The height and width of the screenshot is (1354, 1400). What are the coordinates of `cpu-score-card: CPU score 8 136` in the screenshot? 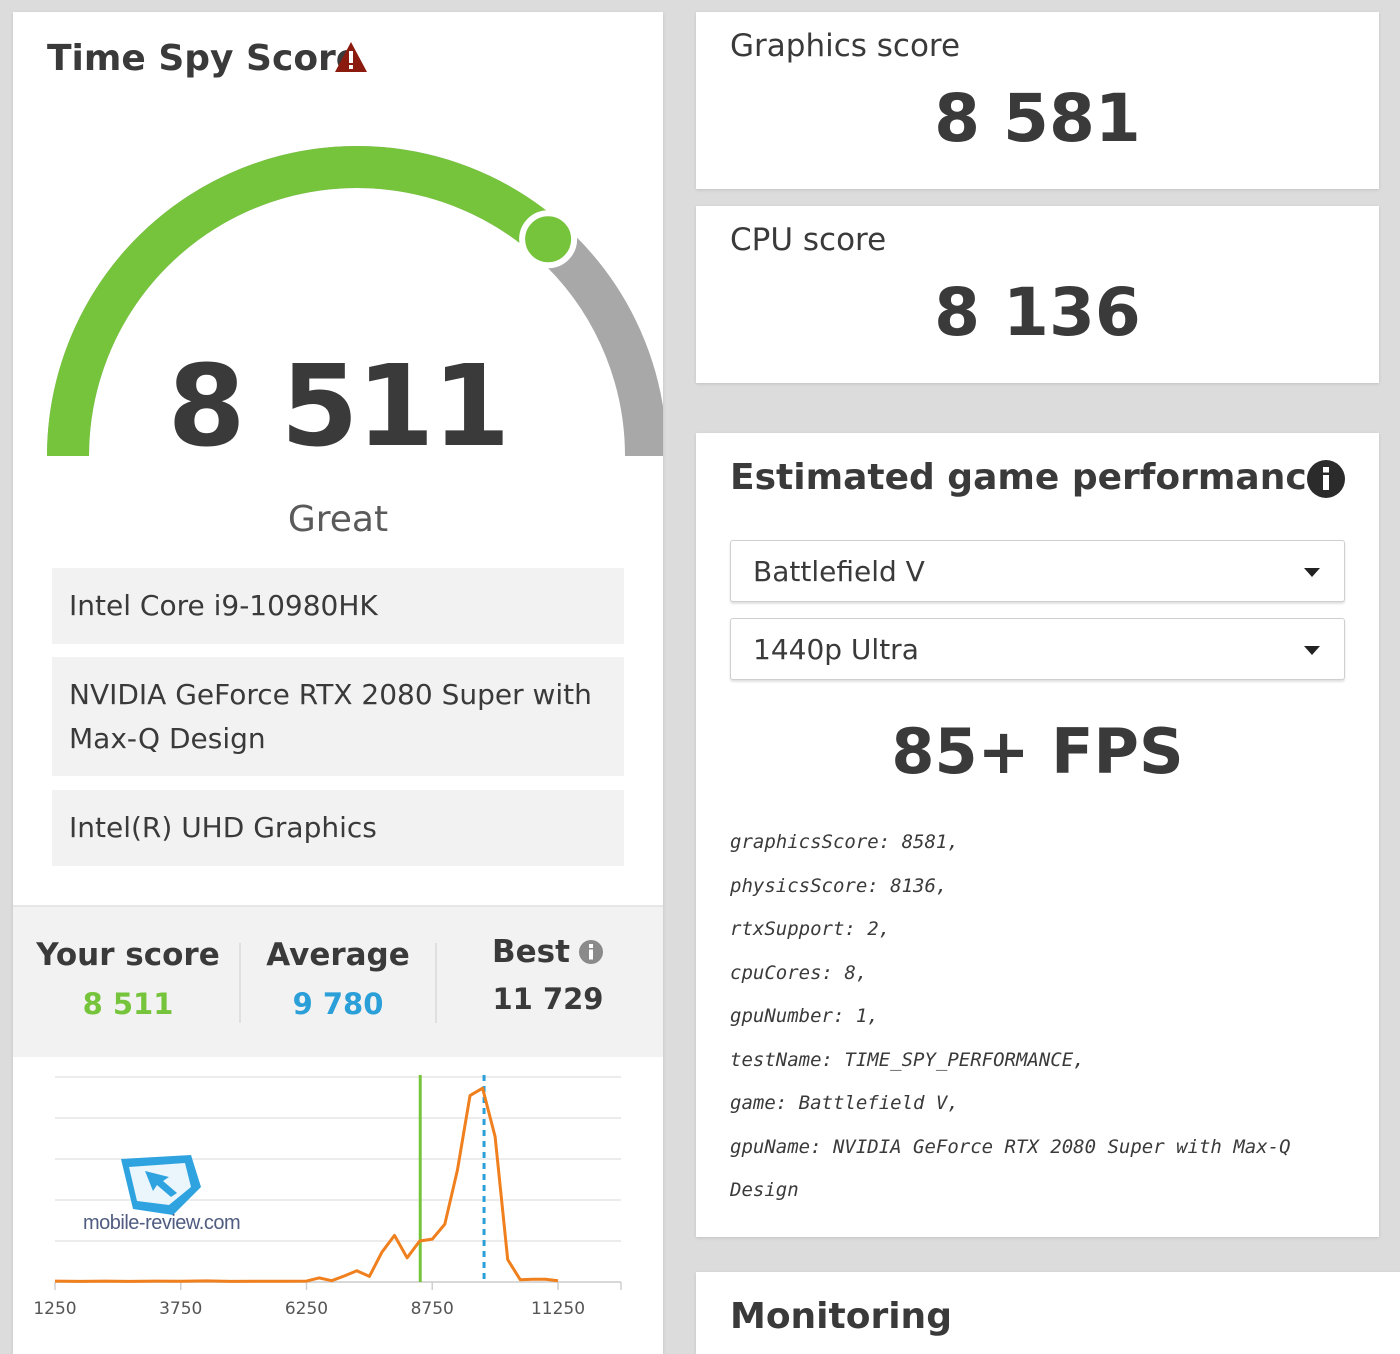 It's located at (1037, 294).